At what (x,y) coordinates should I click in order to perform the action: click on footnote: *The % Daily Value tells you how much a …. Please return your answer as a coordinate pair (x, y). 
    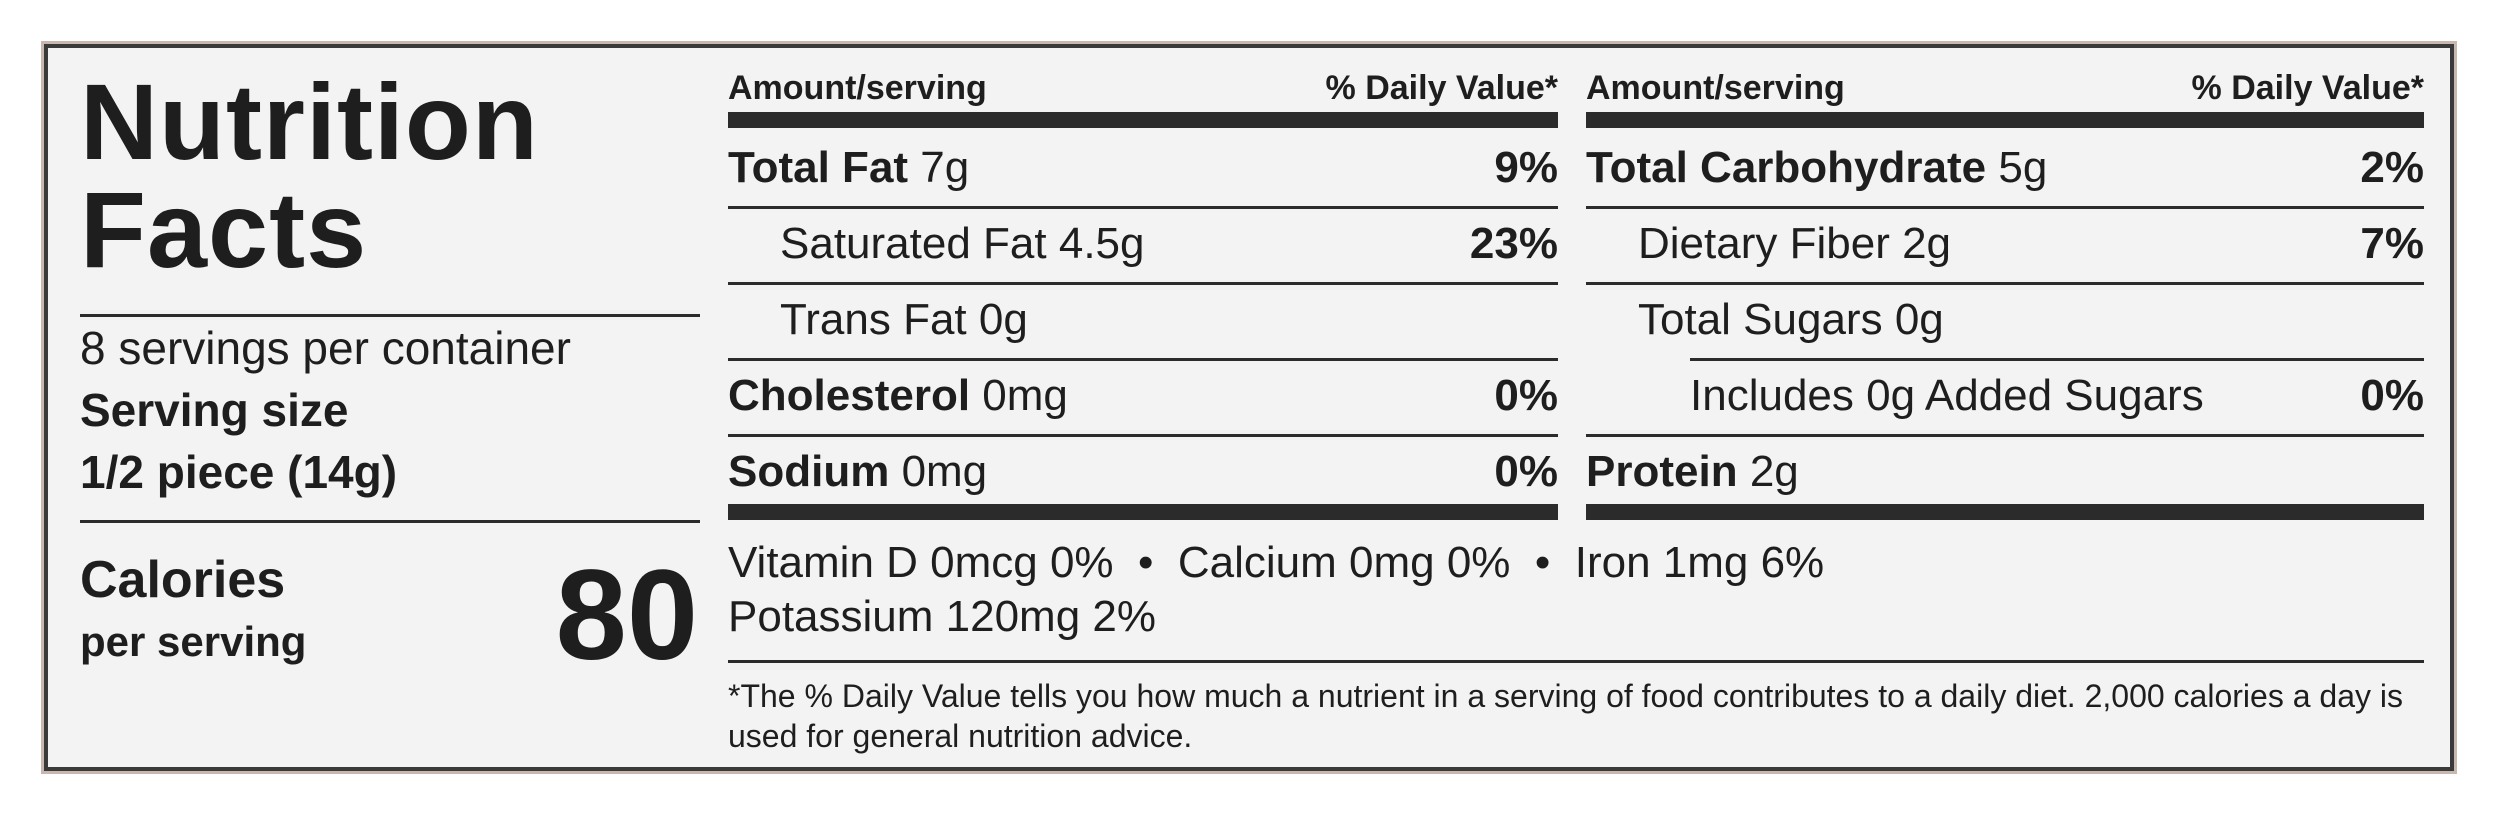
    Looking at the image, I should click on (1565, 716).